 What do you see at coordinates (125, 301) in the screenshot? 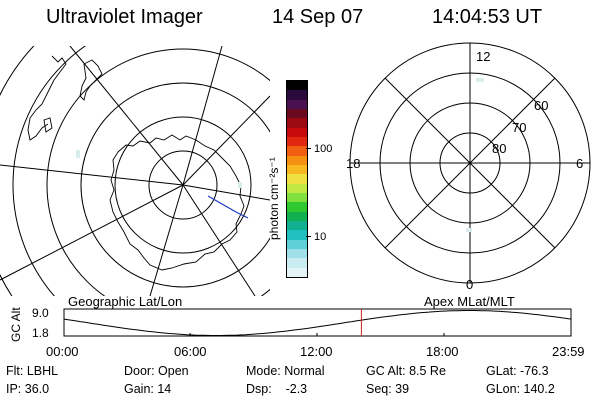
I see `left-panel-label: Geographic Lat/Lon` at bounding box center [125, 301].